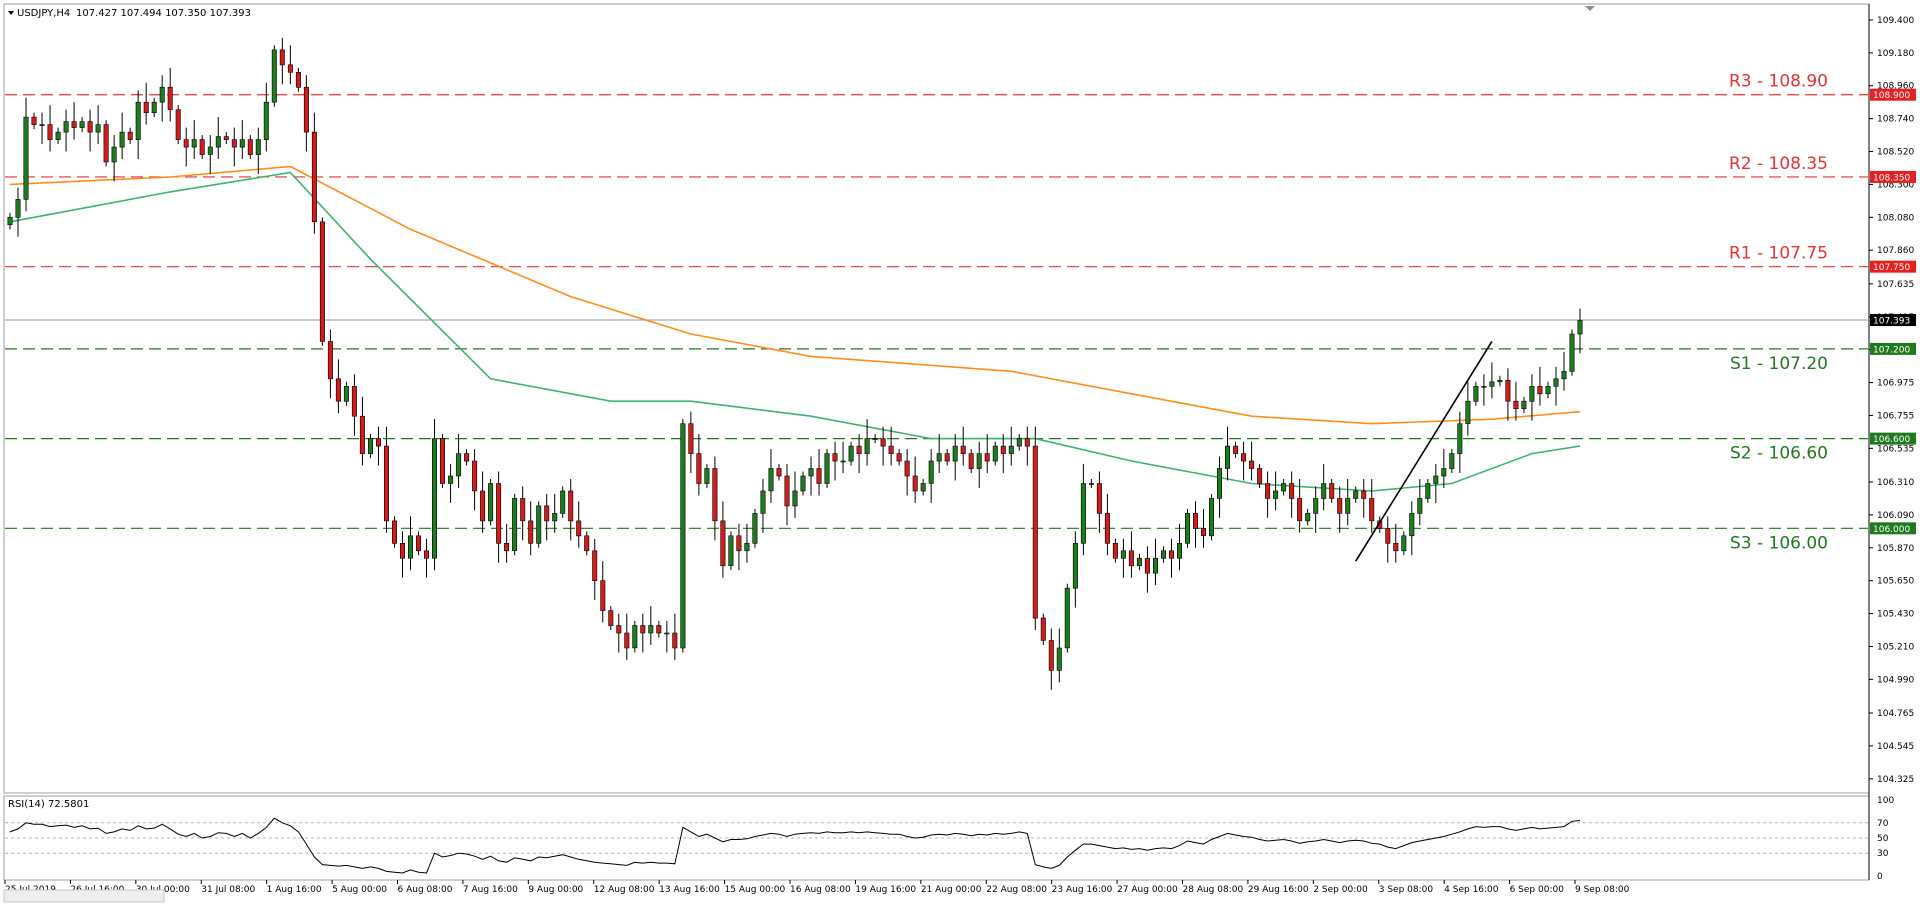  Describe the element at coordinates (490, 890) in the screenshot. I see `time-tick-label: 7 Aug 16:00` at that location.